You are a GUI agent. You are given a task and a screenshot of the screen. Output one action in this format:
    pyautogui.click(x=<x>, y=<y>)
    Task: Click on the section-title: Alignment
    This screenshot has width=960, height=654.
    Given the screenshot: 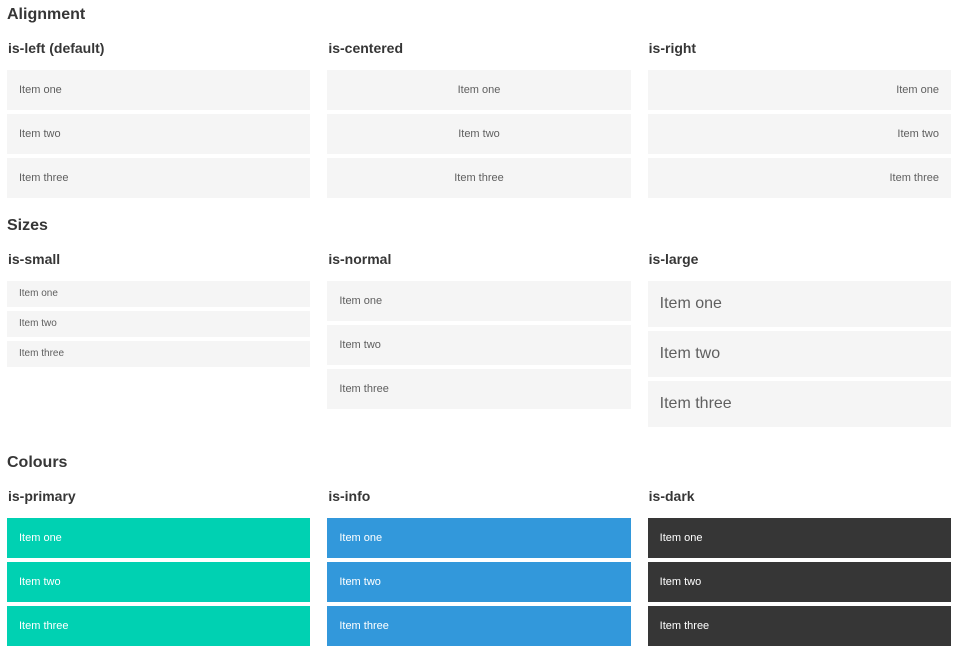 What is the action you would take?
    pyautogui.click(x=46, y=14)
    